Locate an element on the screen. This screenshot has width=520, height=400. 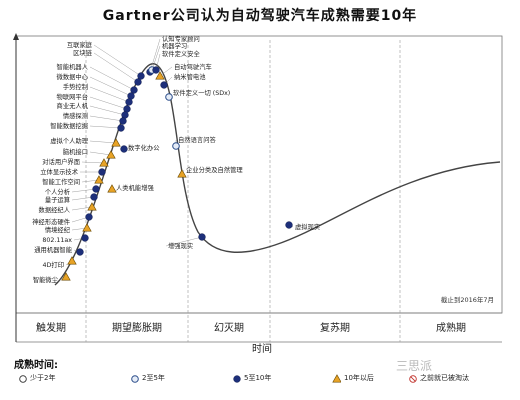
legend-item-lt2: 少于2年 is located at coordinates (36, 378).